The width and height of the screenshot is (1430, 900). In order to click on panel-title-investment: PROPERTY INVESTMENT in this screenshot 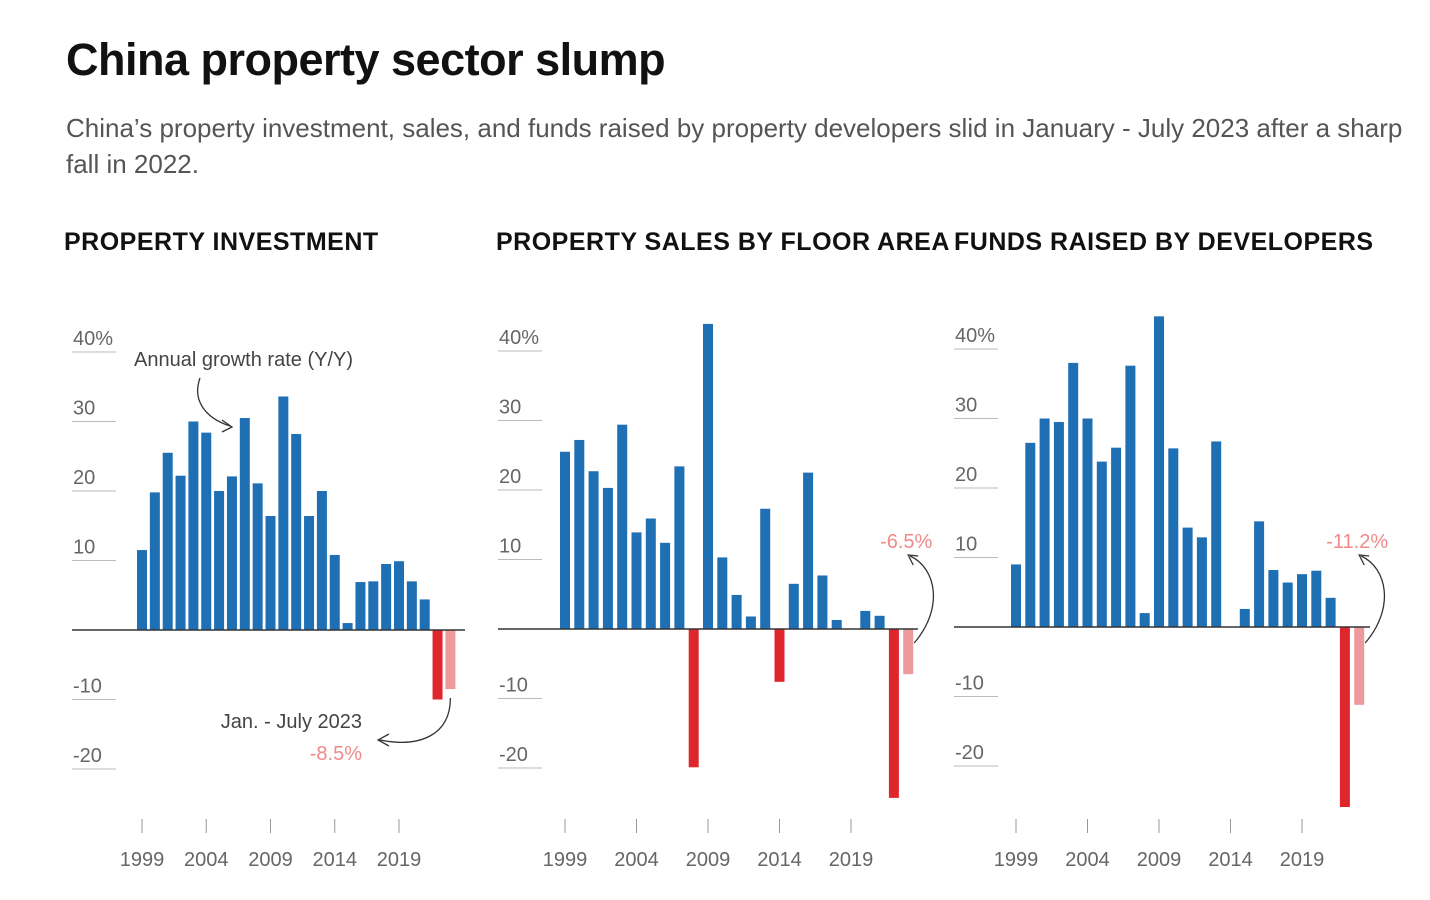, I will do `click(221, 242)`.